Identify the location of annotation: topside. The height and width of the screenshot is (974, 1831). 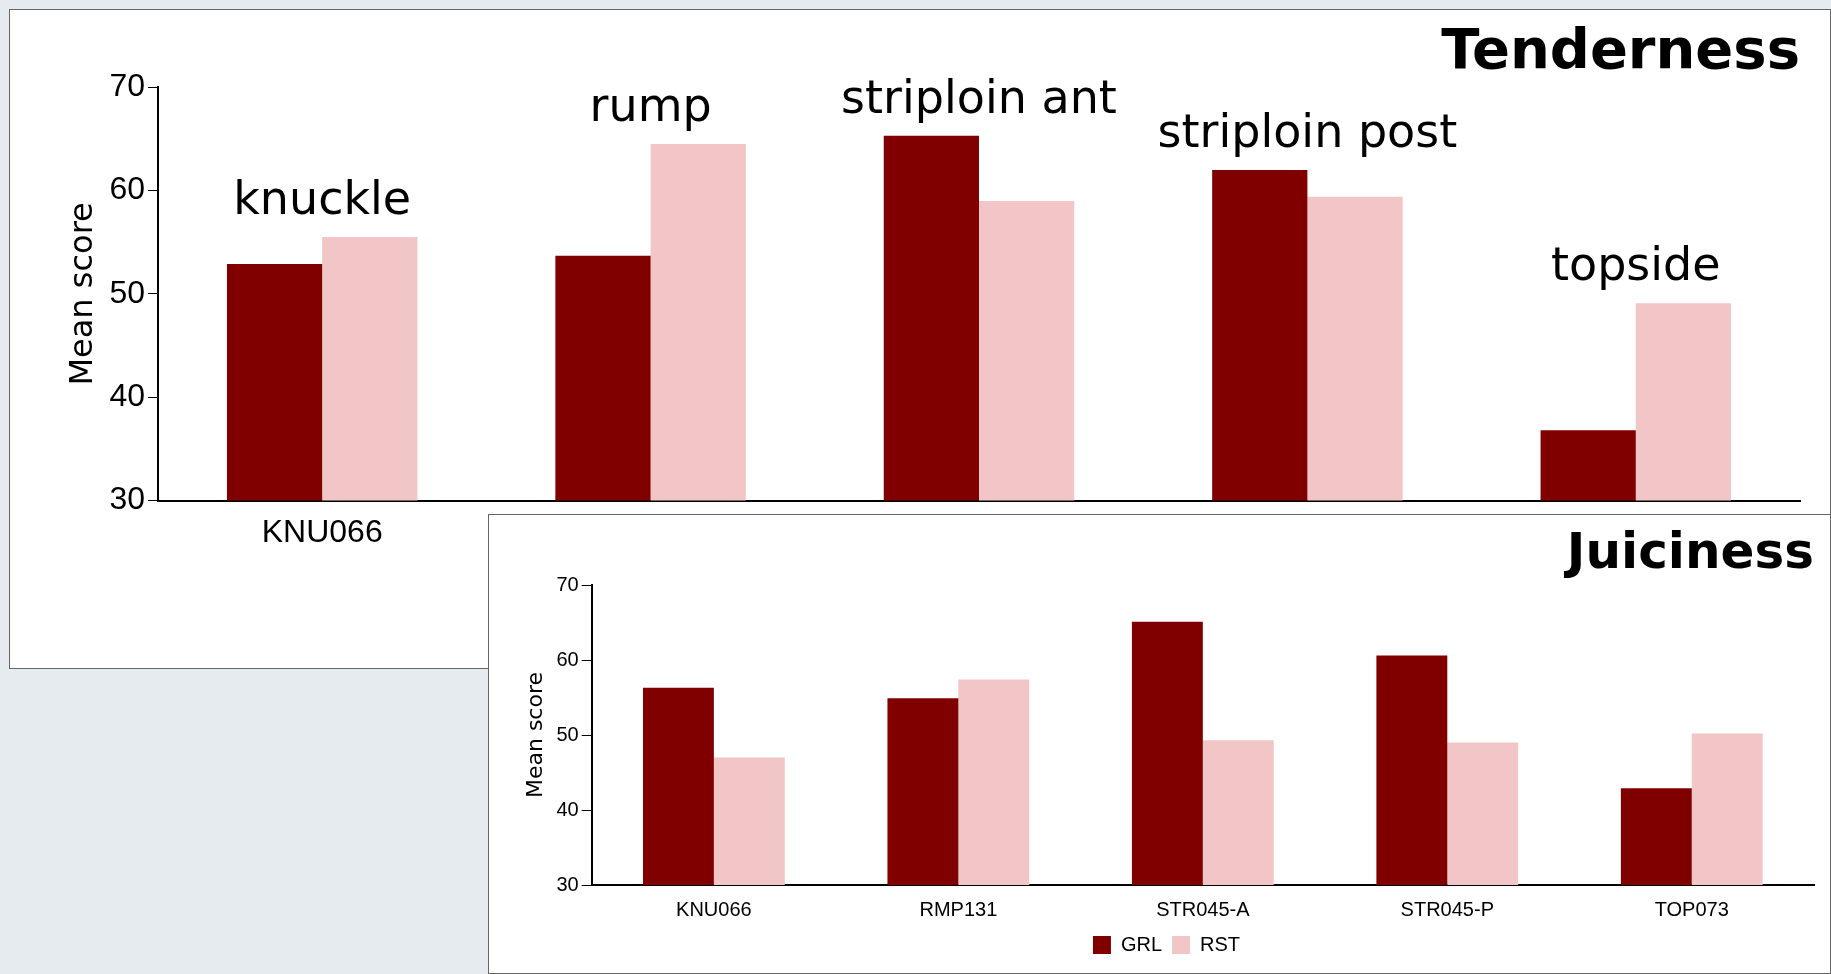
(1635, 264).